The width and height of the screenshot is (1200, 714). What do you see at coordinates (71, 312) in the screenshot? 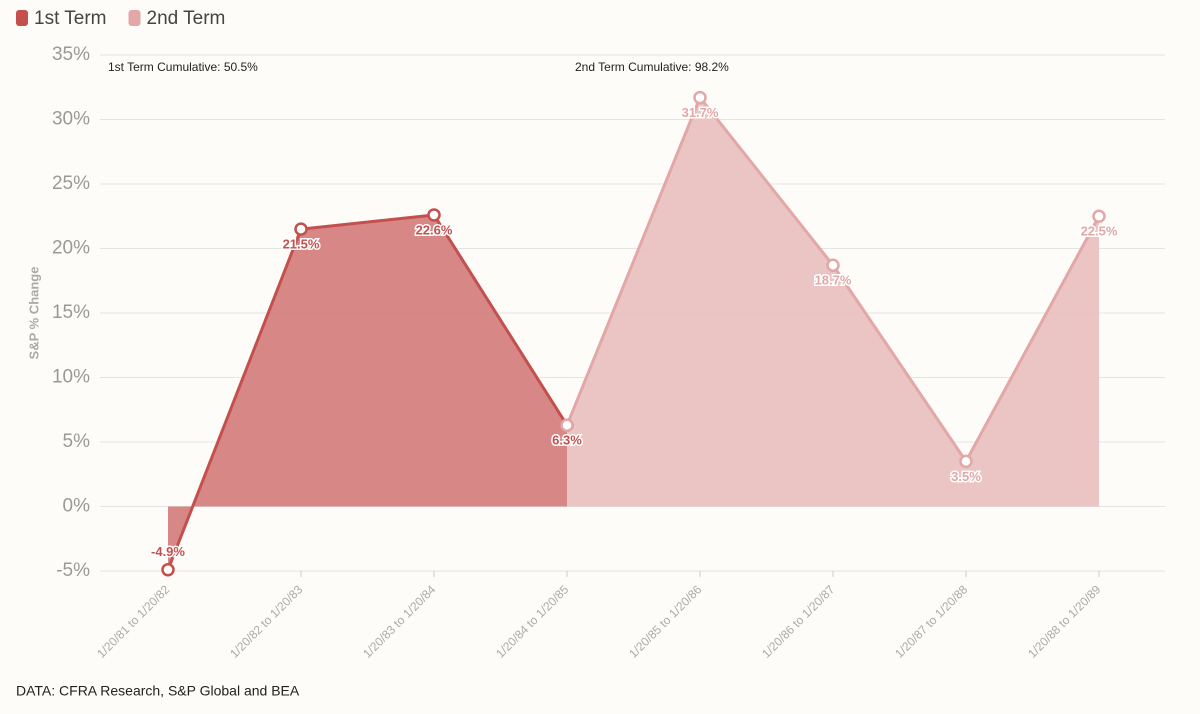
I see `y-tick-label: 15%` at bounding box center [71, 312].